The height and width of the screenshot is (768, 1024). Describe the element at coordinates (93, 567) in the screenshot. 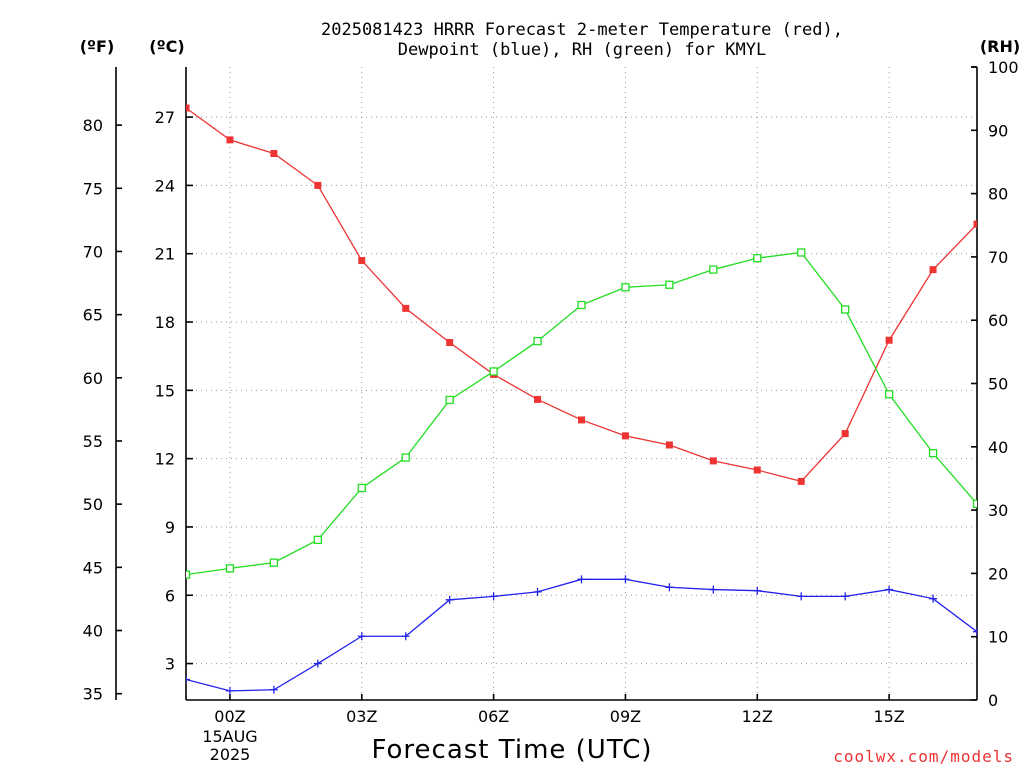

I see `fahrenheit-tick-label: 45` at that location.